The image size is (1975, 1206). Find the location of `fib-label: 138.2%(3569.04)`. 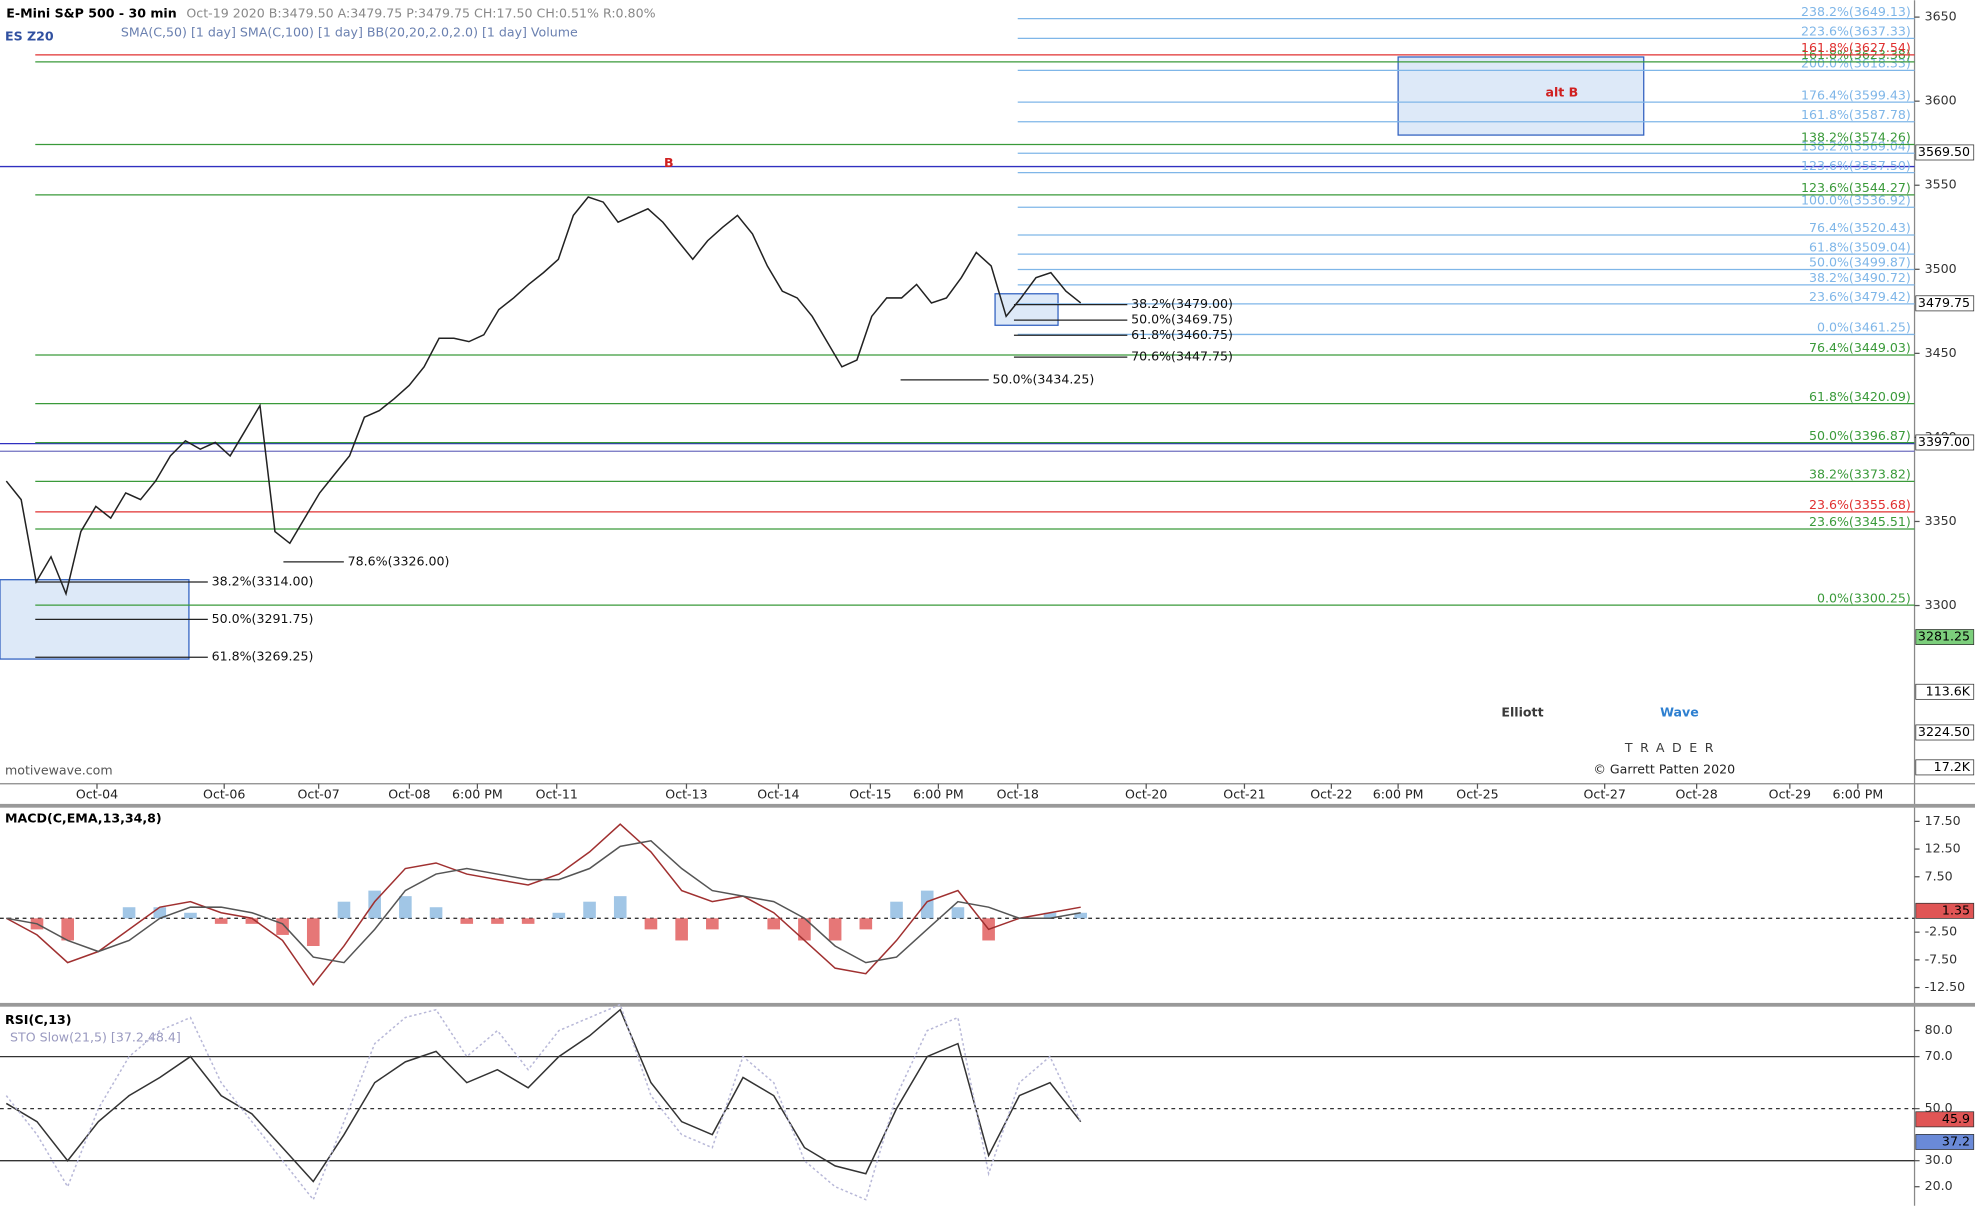

fib-label: 138.2%(3569.04) is located at coordinates (1856, 145).